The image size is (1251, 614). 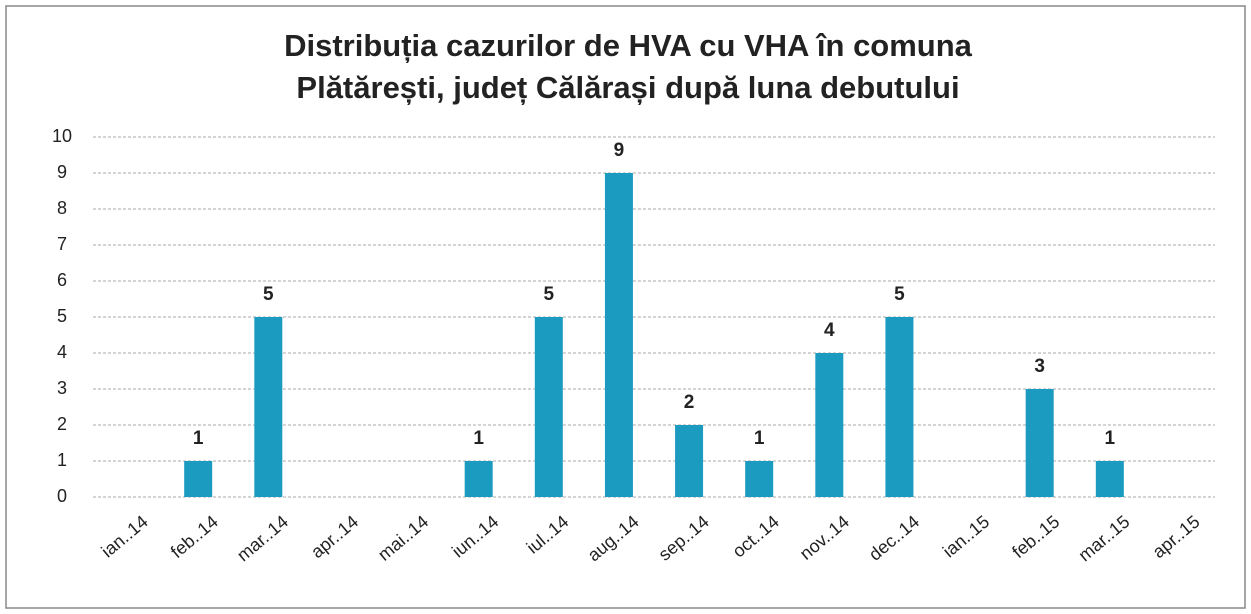 I want to click on y-tick-label: 4, so click(x=62, y=352).